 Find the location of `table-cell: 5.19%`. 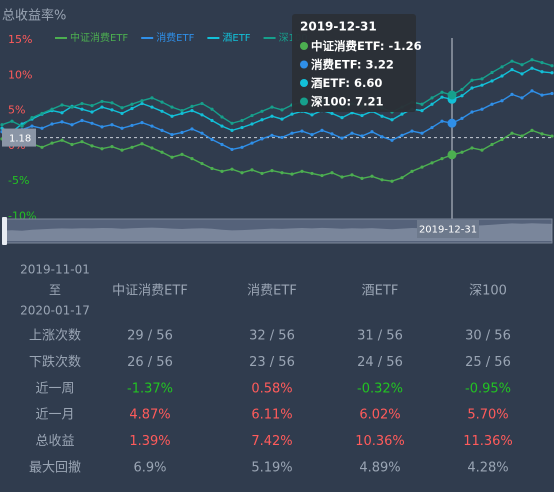

table-cell: 5.19% is located at coordinates (271, 468).